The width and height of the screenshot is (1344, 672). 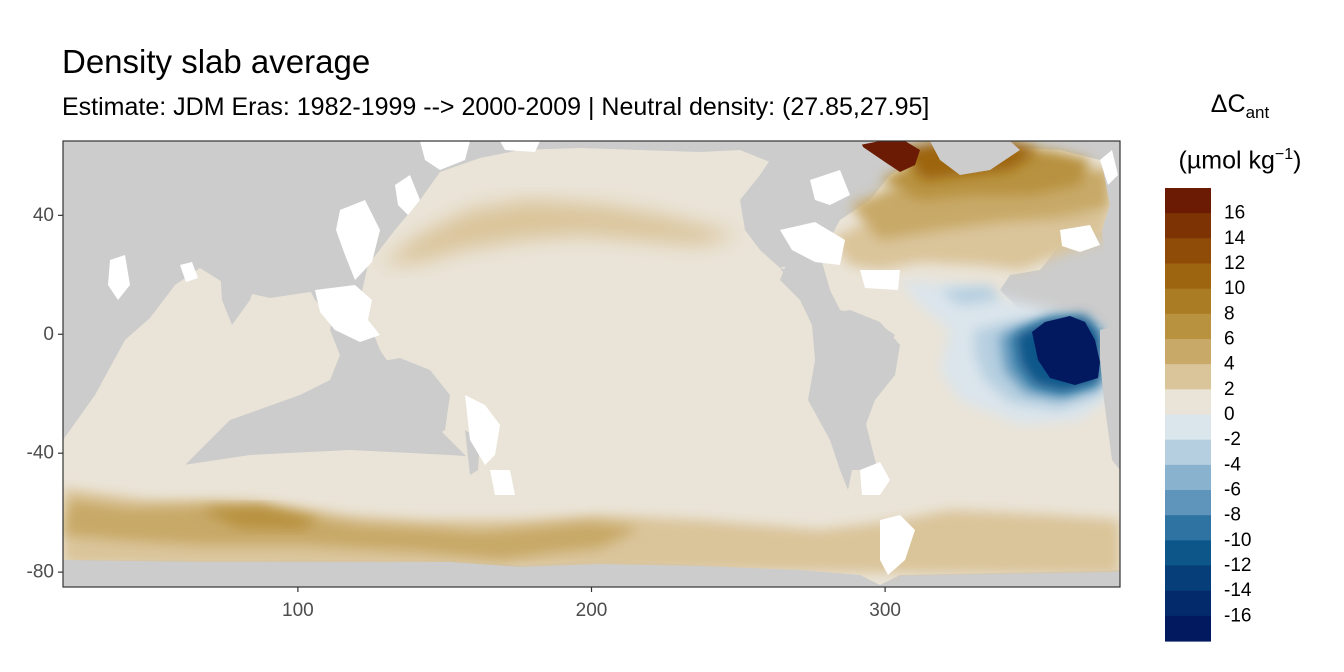 What do you see at coordinates (201, 381) in the screenshot?
I see `indian-ocean` at bounding box center [201, 381].